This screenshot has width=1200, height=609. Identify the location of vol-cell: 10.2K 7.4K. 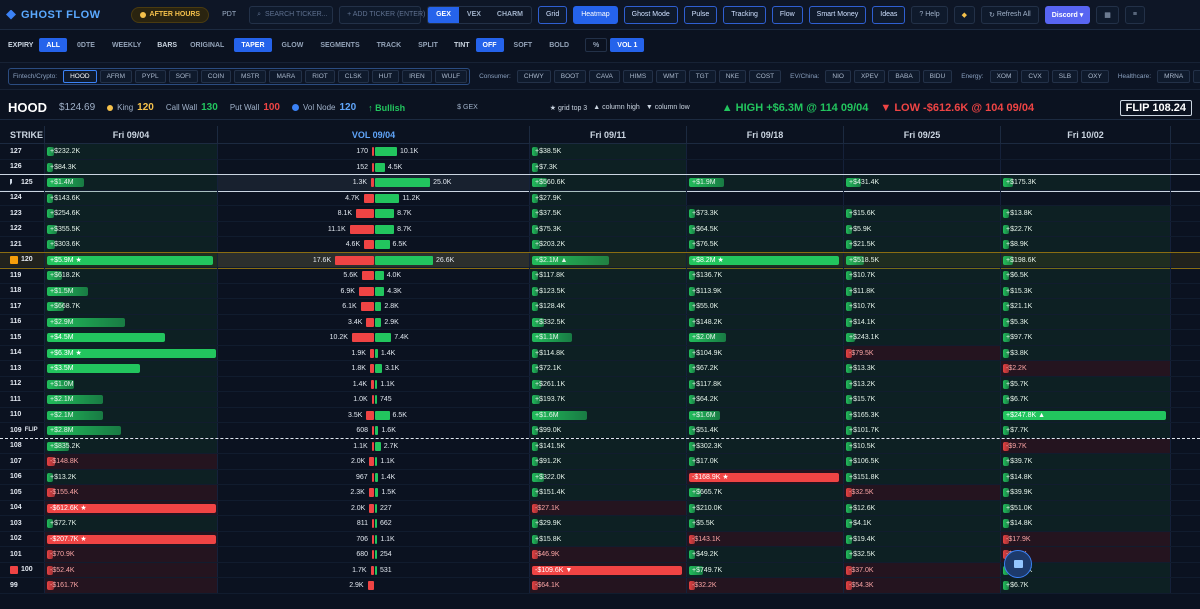
(374, 337).